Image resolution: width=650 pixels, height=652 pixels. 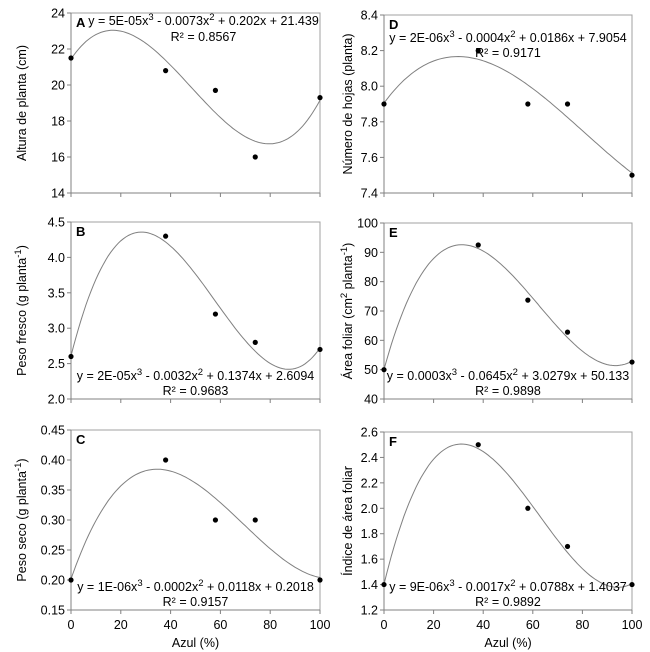 What do you see at coordinates (58, 158) in the screenshot?
I see `y-tick-label: 16` at bounding box center [58, 158].